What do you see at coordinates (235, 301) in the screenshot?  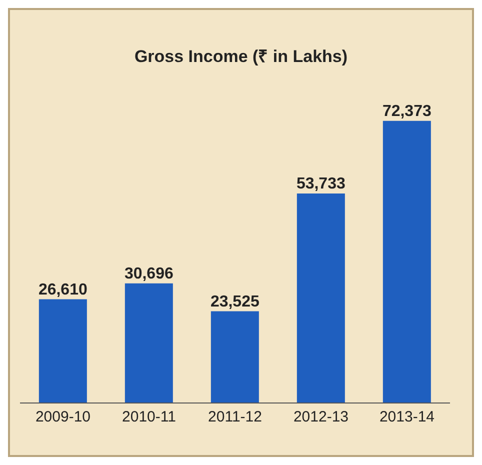 I see `data-label: 23,525` at bounding box center [235, 301].